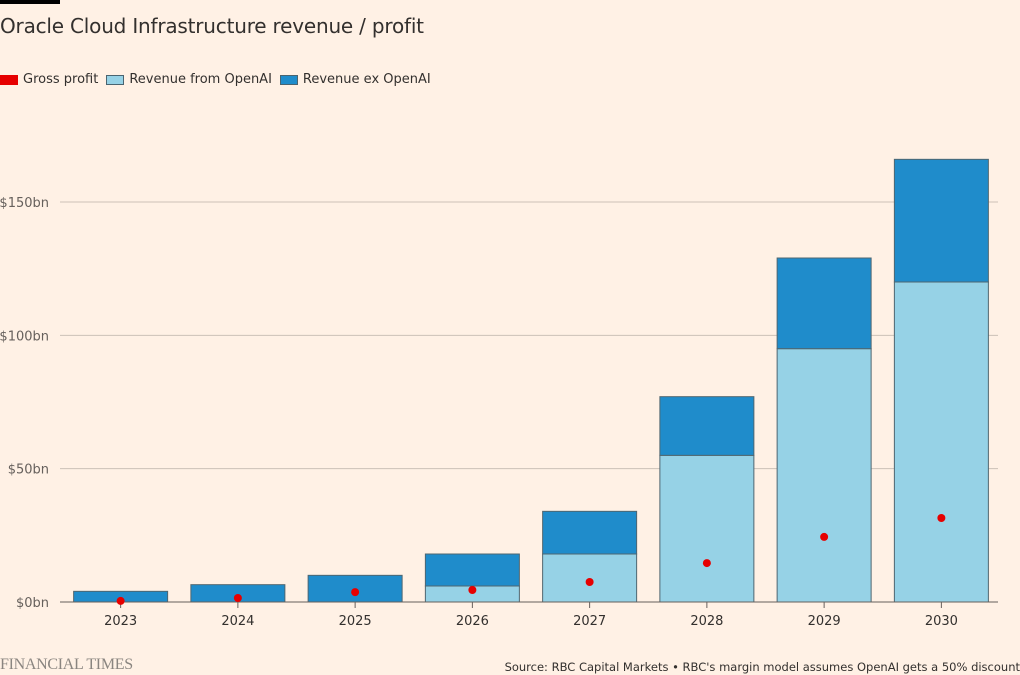 The height and width of the screenshot is (675, 1020). I want to click on legend-swatch-revenue-ex-openai, so click(288, 79).